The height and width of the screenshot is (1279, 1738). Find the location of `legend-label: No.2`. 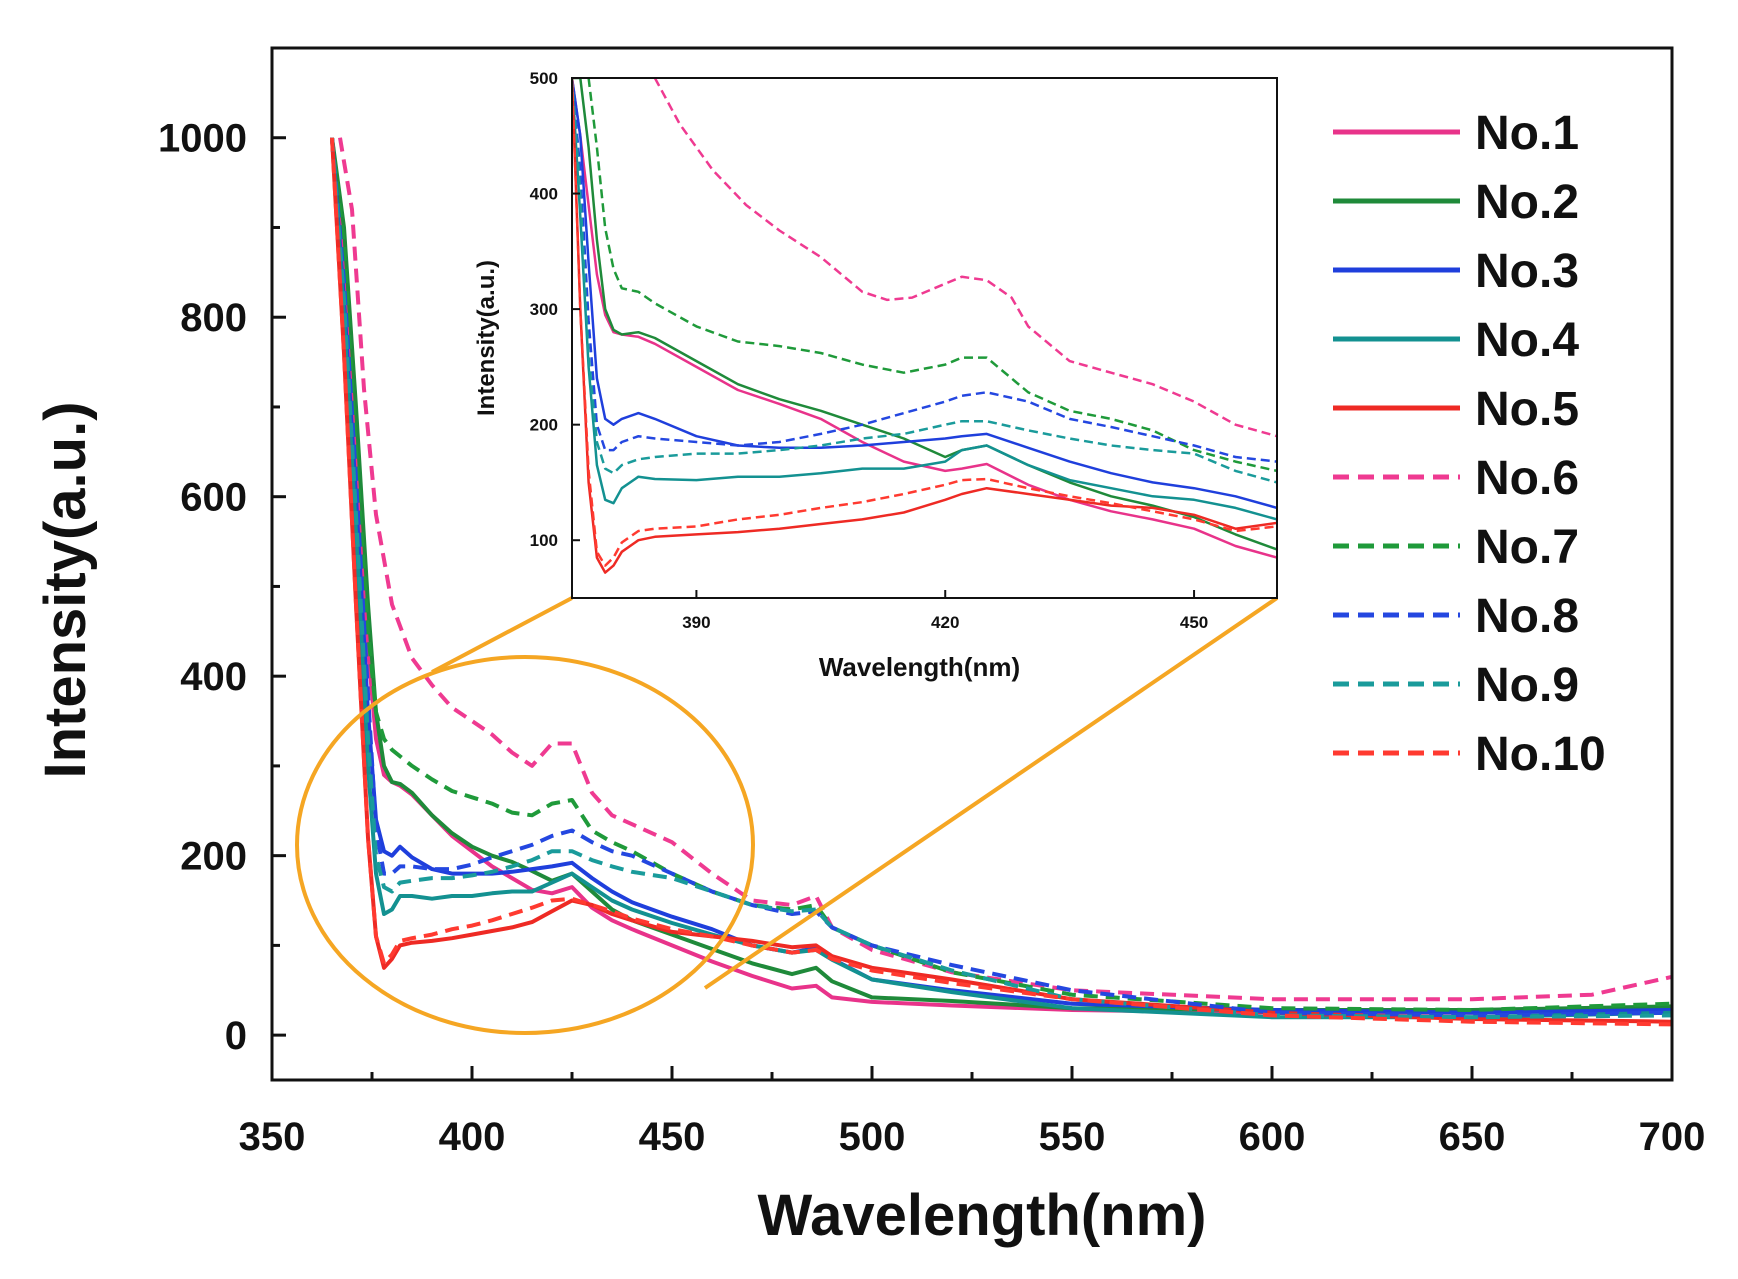

legend-label: No.2 is located at coordinates (1527, 202).